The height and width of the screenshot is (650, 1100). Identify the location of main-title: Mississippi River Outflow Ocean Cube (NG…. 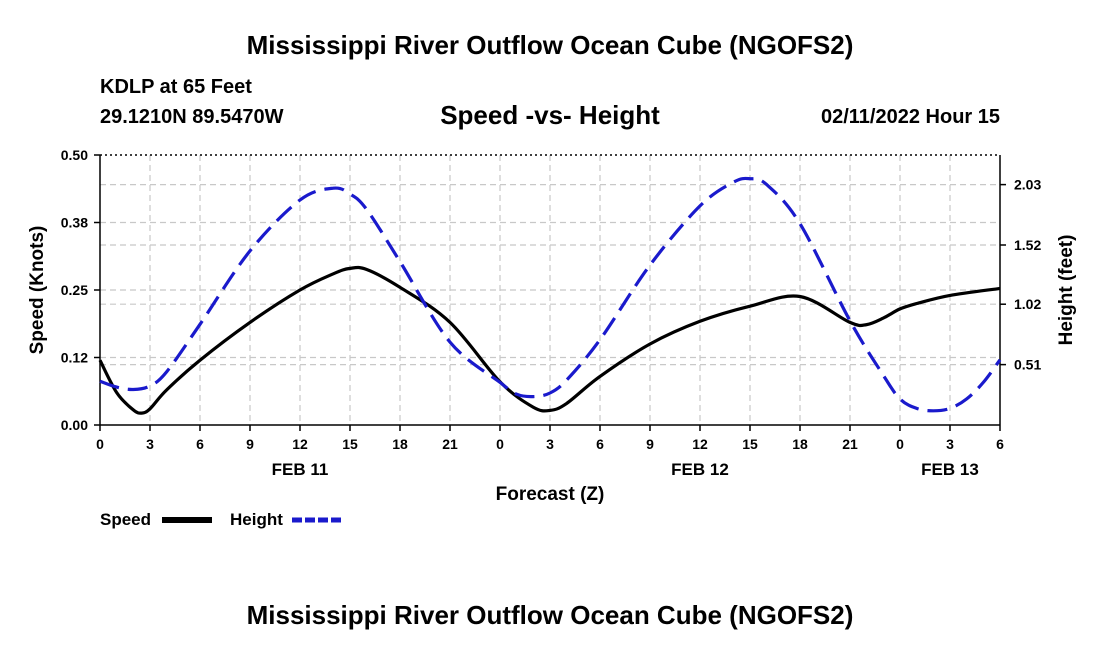
(550, 45).